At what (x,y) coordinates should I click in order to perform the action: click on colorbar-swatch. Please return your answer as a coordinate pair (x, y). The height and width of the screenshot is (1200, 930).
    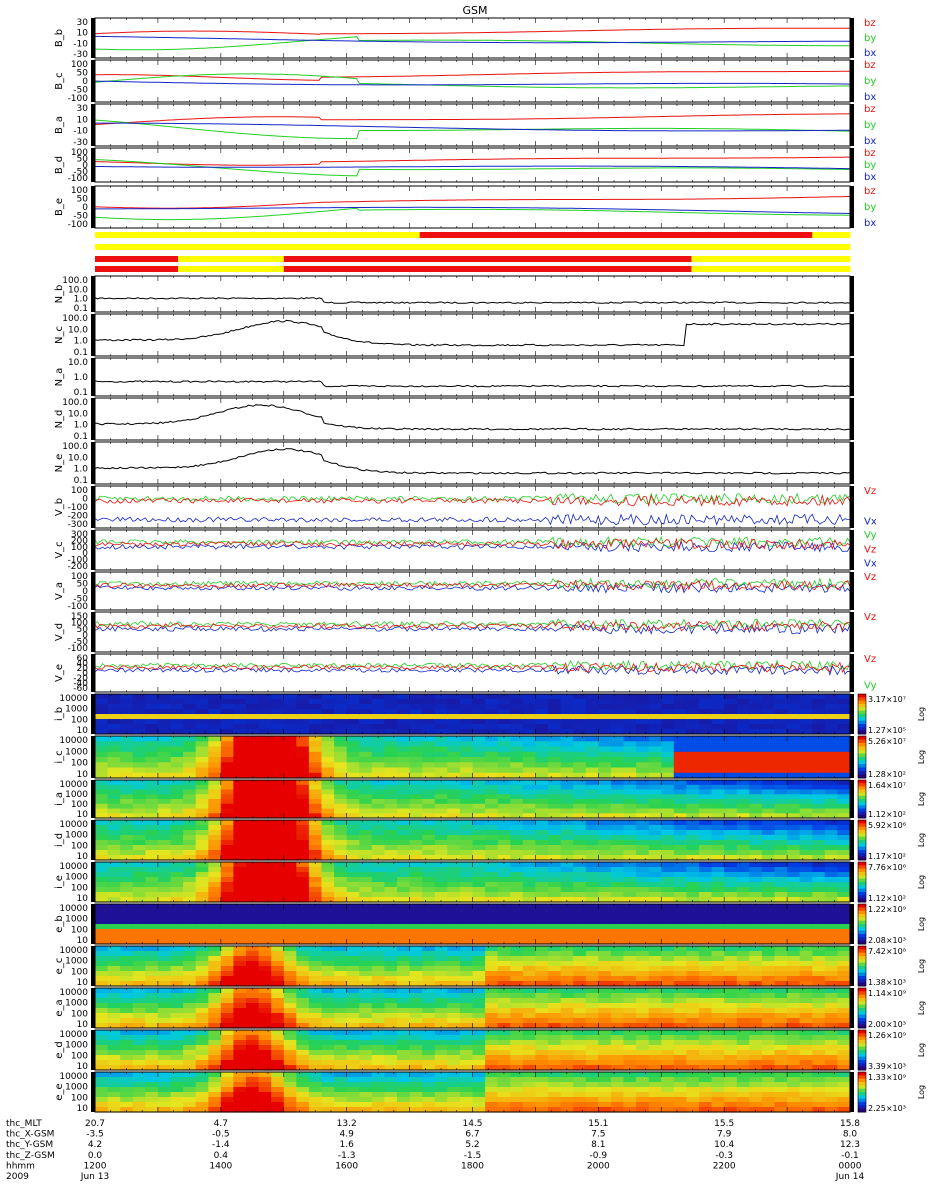
    Looking at the image, I should click on (862, 748).